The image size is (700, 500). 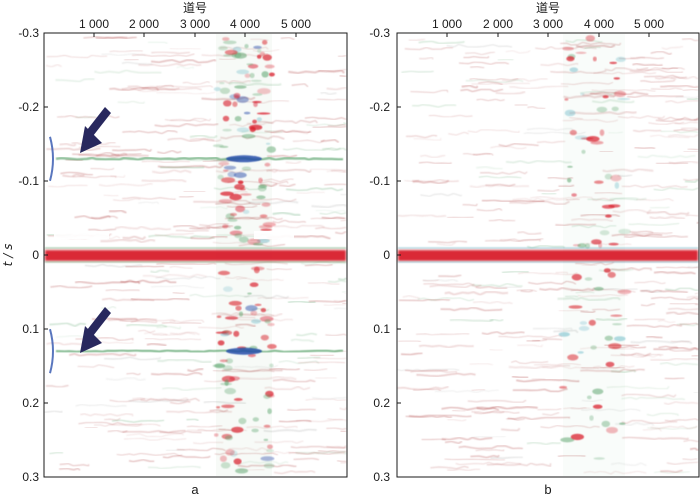 I want to click on edge-stroke, so click(x=51, y=159).